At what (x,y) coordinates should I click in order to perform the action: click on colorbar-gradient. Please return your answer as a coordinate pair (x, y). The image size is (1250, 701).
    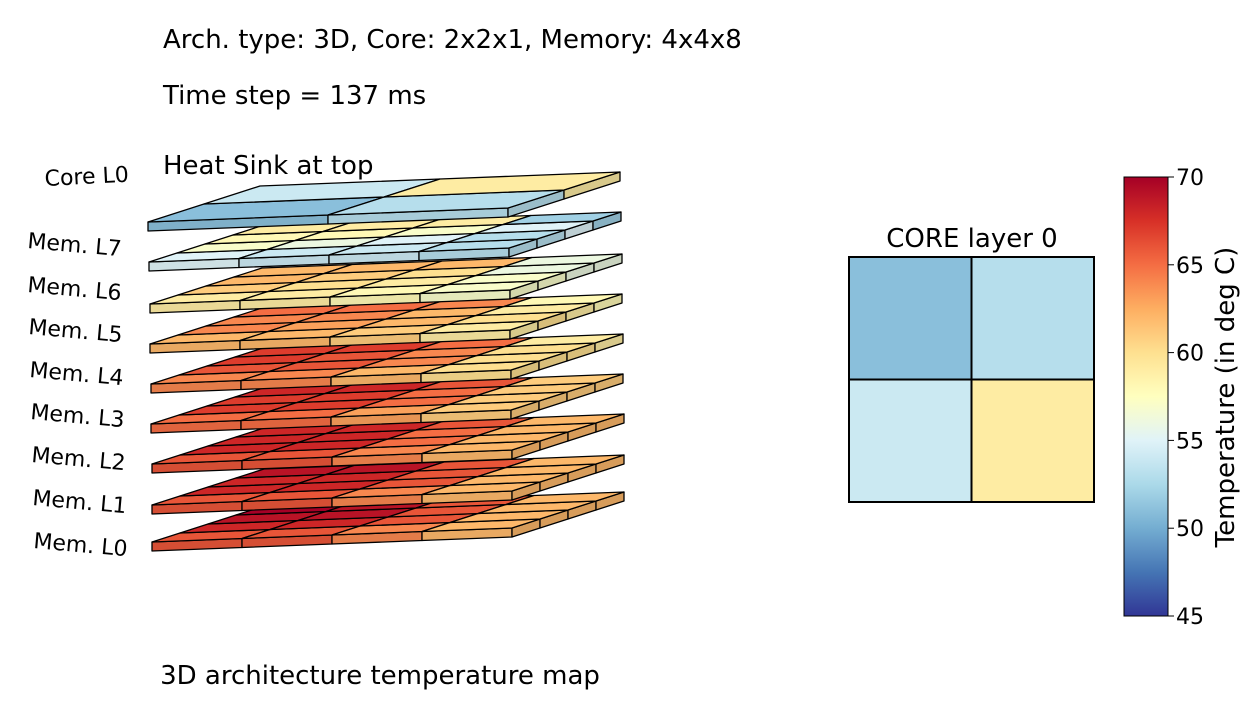
    Looking at the image, I should click on (1146, 396).